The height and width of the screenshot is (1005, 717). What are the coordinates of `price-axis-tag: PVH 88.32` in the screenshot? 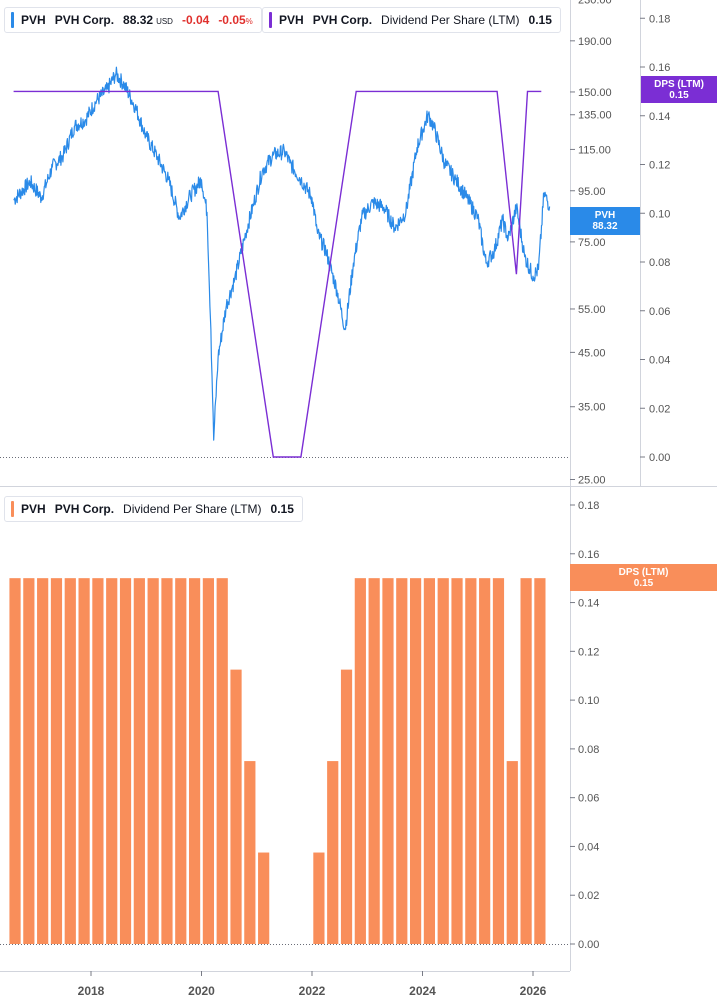 It's located at (605, 221).